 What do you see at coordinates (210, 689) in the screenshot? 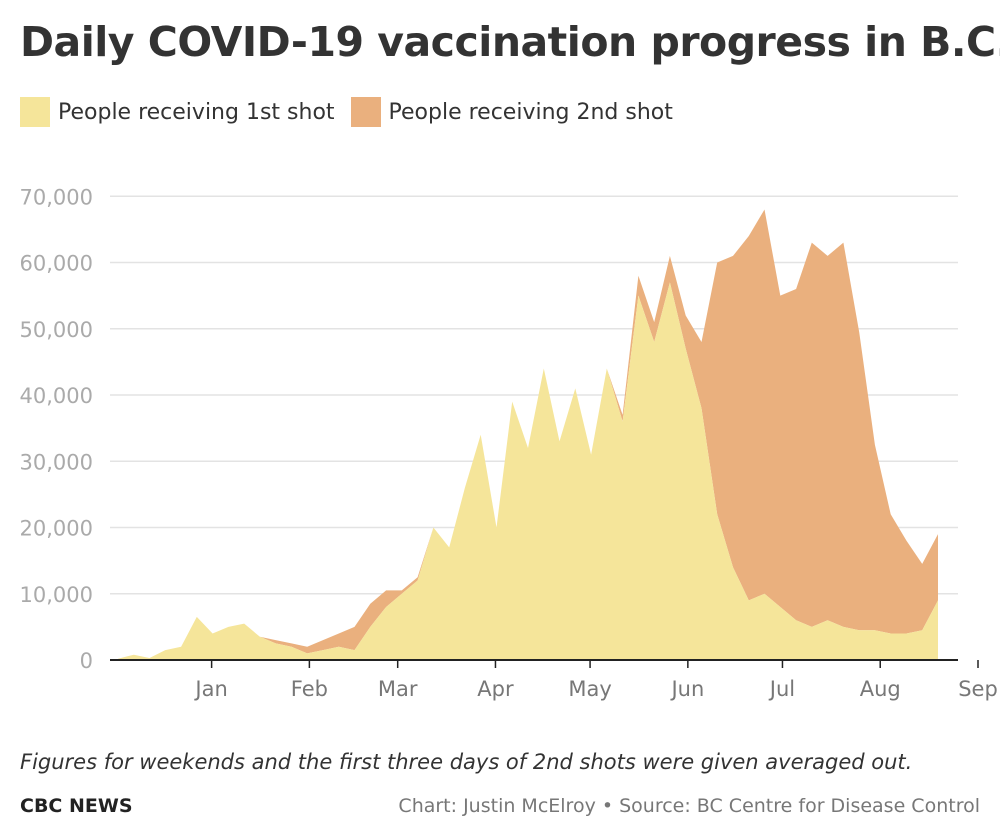
I see `x-tick-label: Jan` at bounding box center [210, 689].